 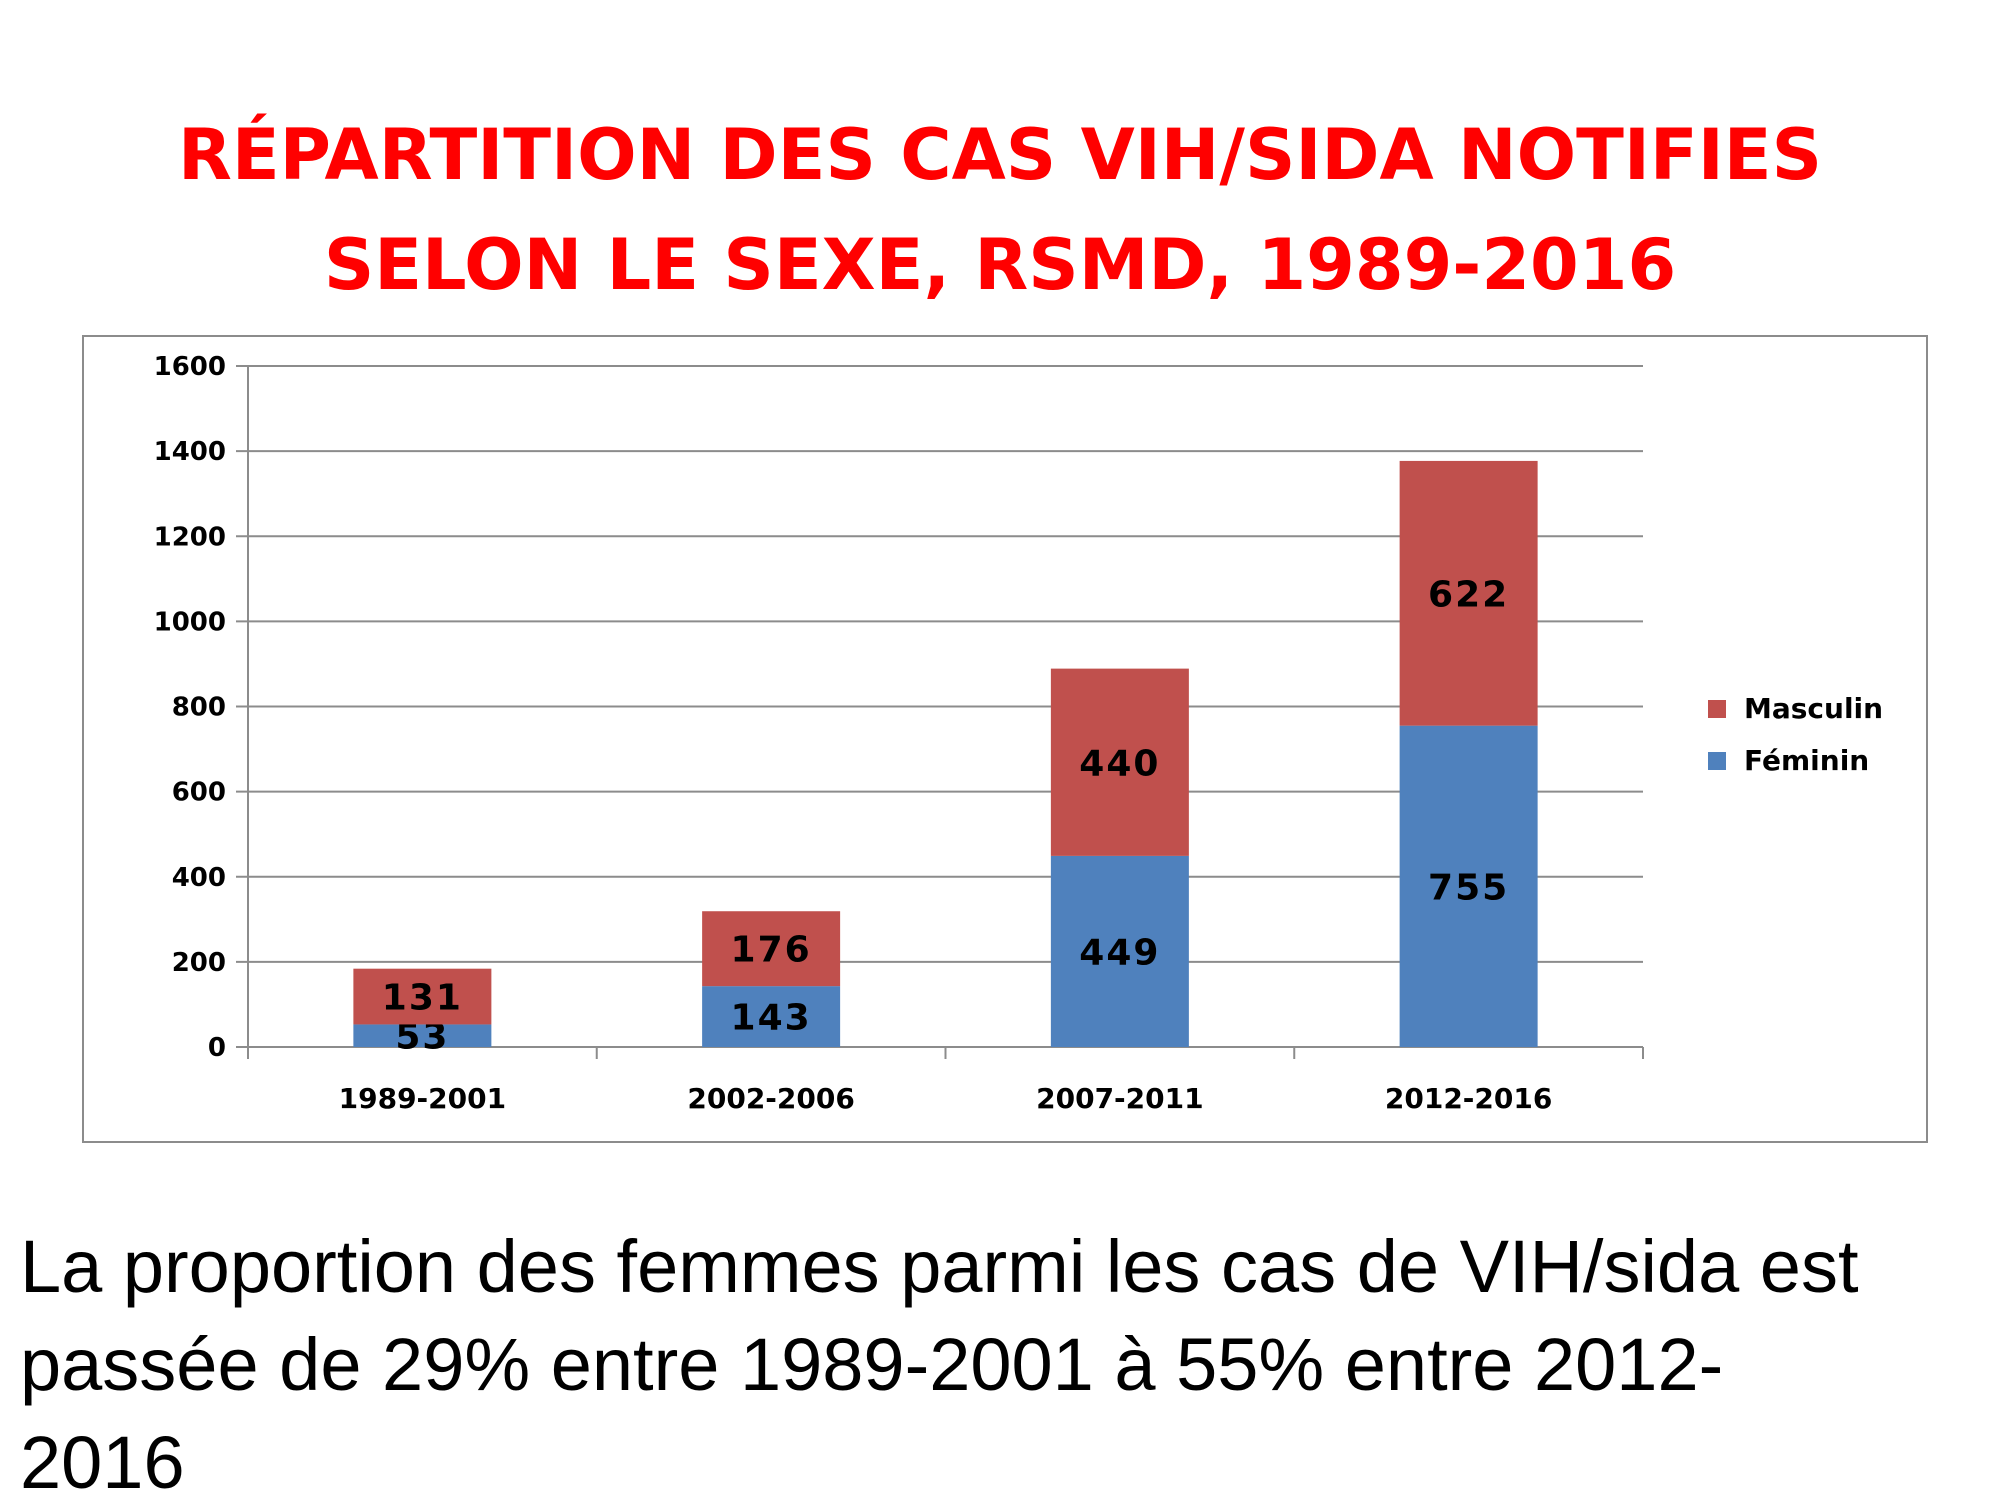 I want to click on data-label: 755, so click(x=1468, y=887).